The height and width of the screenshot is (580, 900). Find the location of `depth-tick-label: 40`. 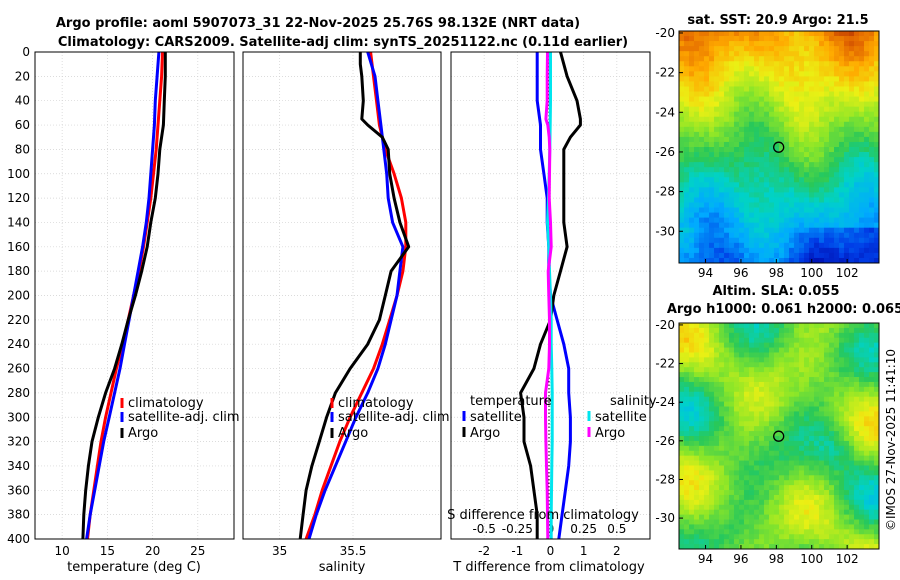

depth-tick-label: 40 is located at coordinates (22, 101).